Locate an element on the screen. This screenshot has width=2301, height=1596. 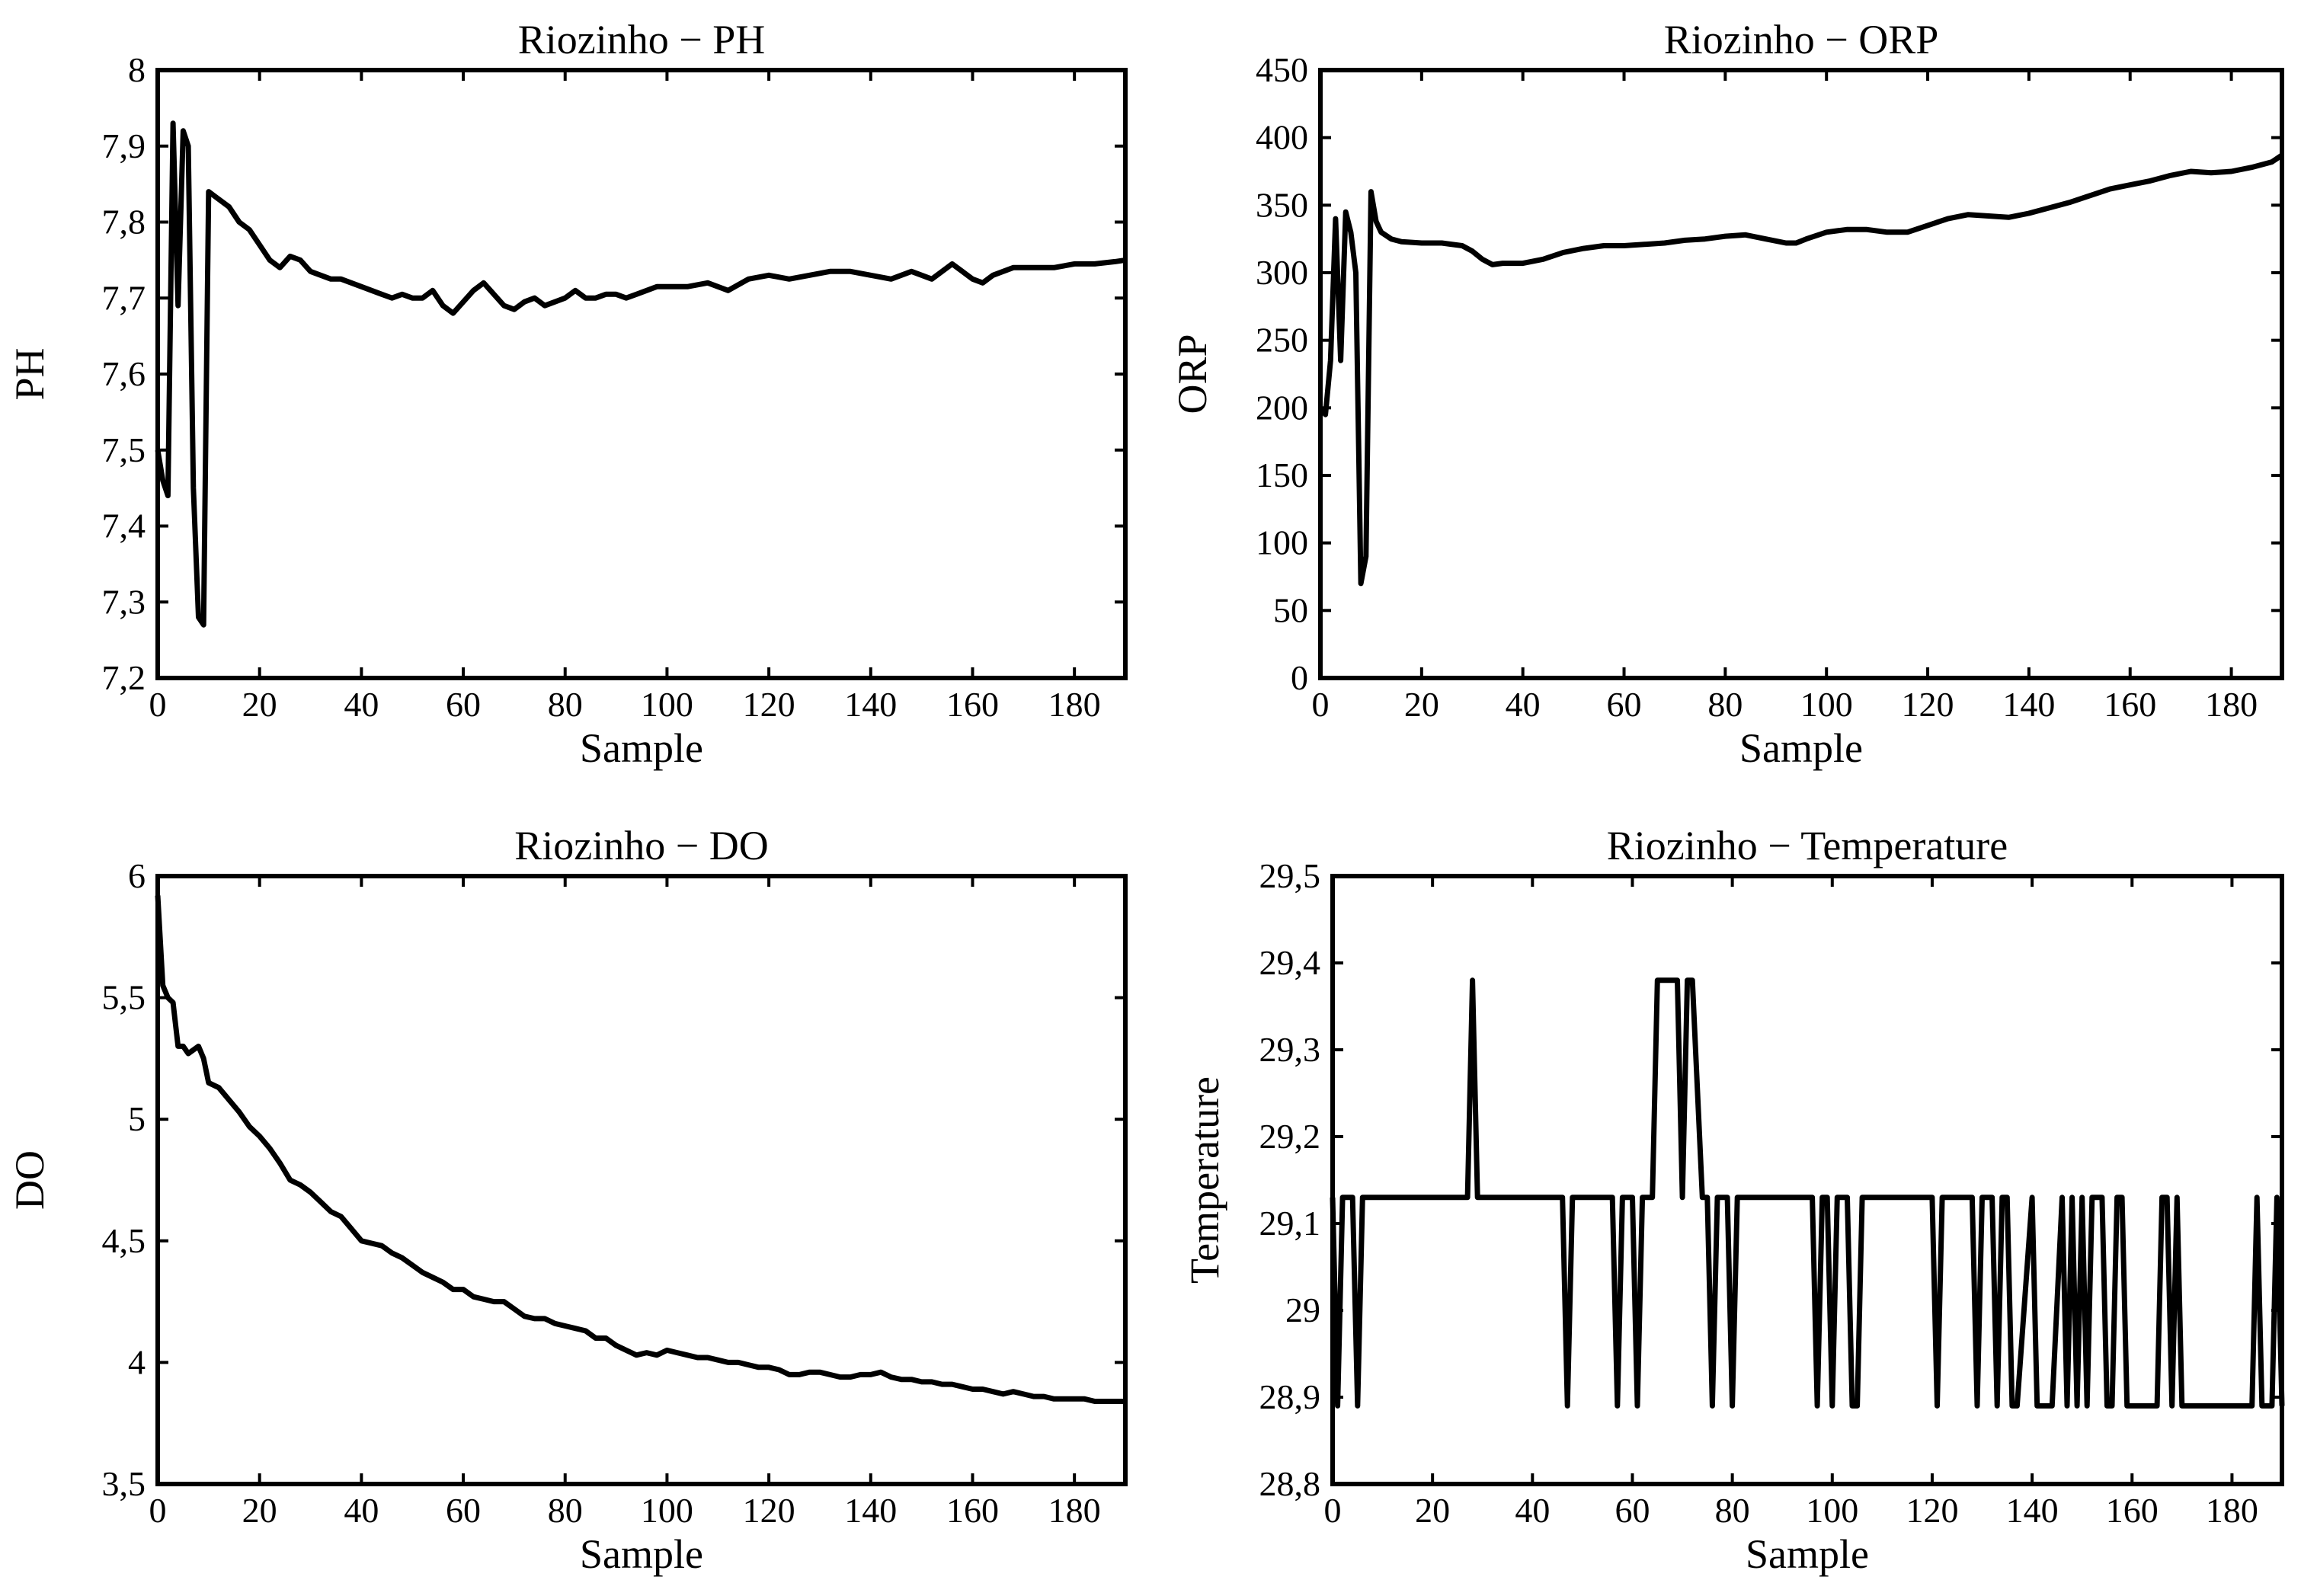
chart-title: Riozinho − PH is located at coordinates (641, 39).